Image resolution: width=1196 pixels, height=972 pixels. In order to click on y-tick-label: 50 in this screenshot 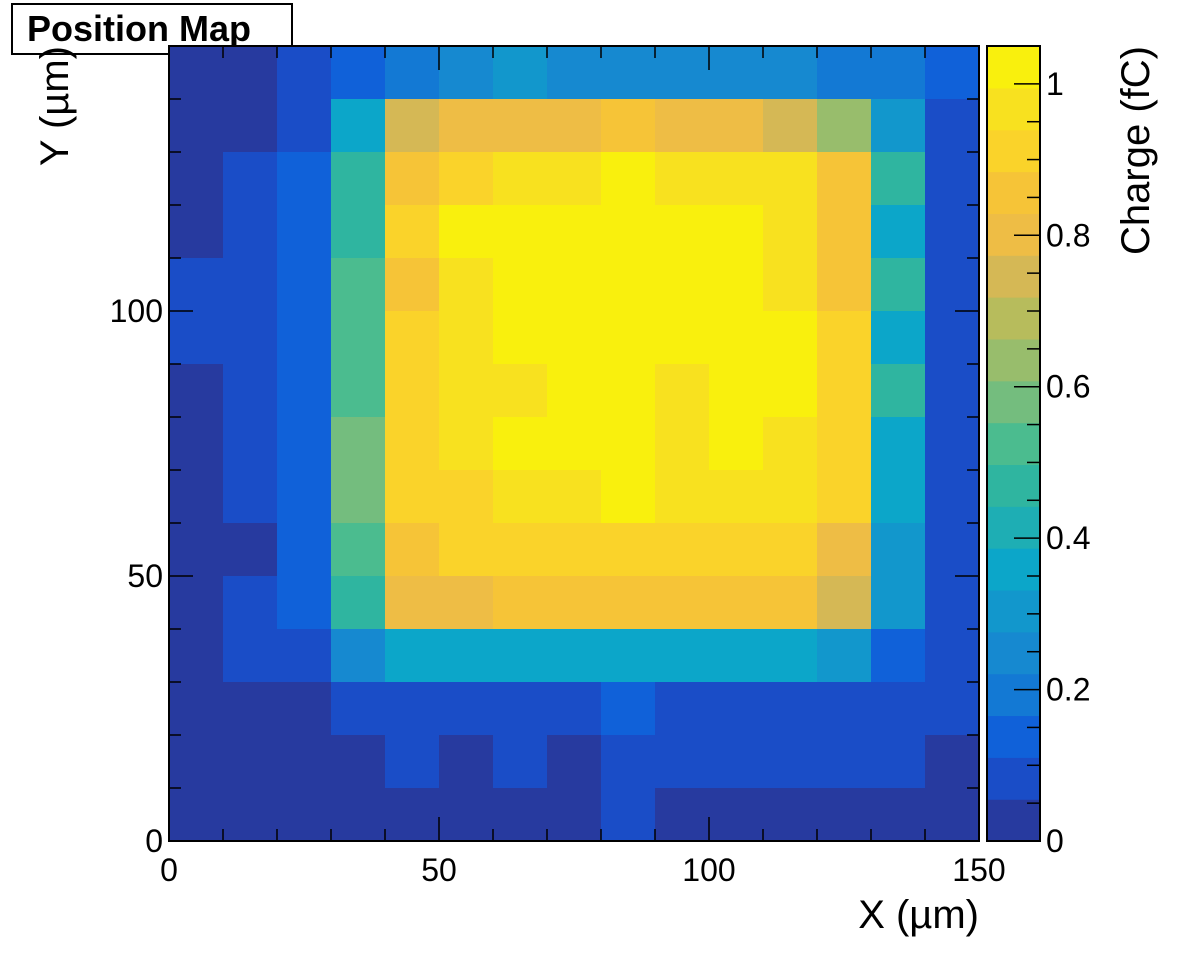, I will do `click(145, 576)`.